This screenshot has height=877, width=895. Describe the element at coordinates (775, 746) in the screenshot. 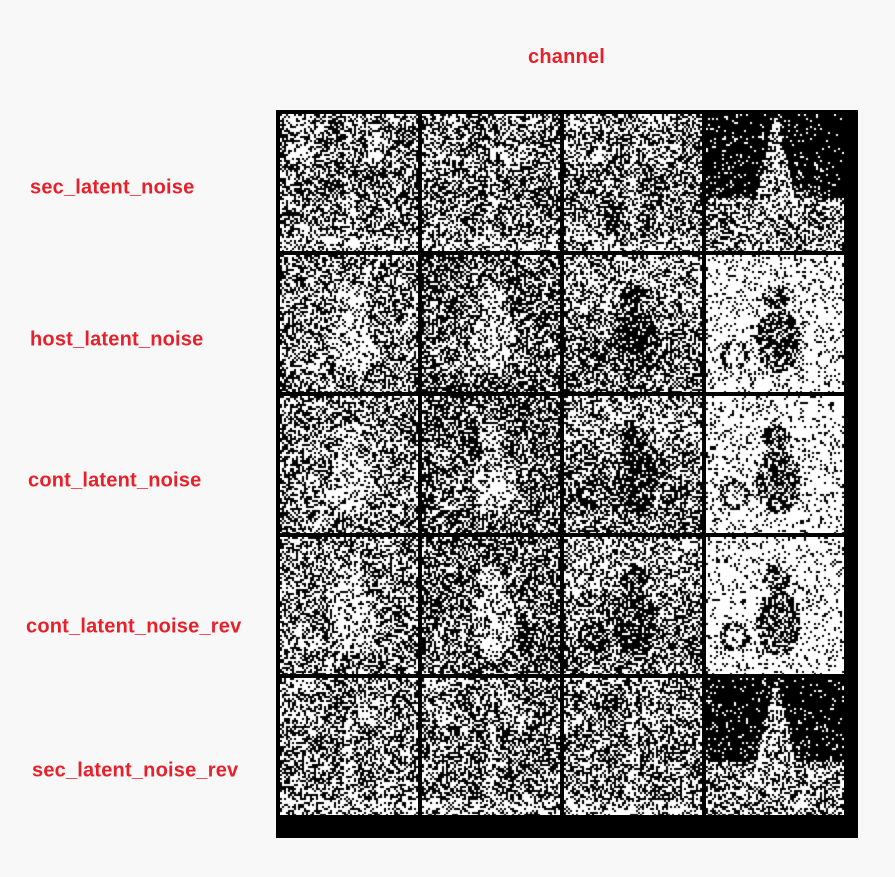

I see `grid-tile-r4-c3` at that location.